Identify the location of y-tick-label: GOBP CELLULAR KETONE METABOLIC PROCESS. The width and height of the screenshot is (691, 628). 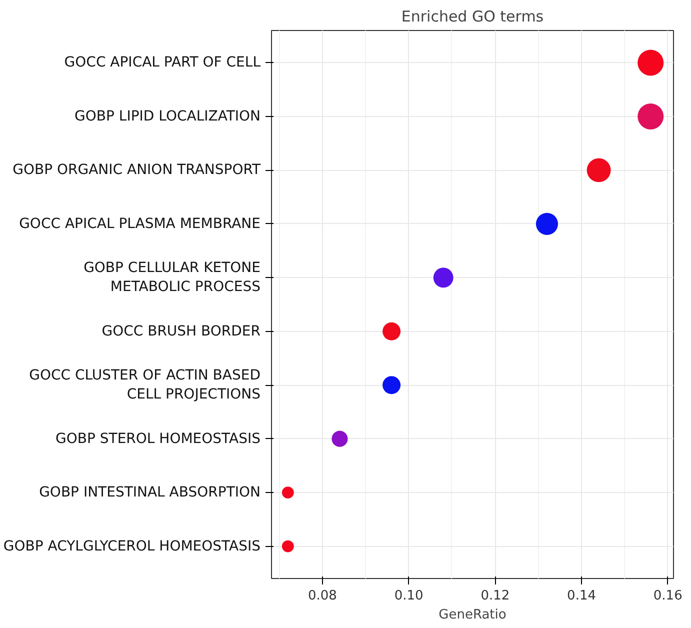
(172, 278).